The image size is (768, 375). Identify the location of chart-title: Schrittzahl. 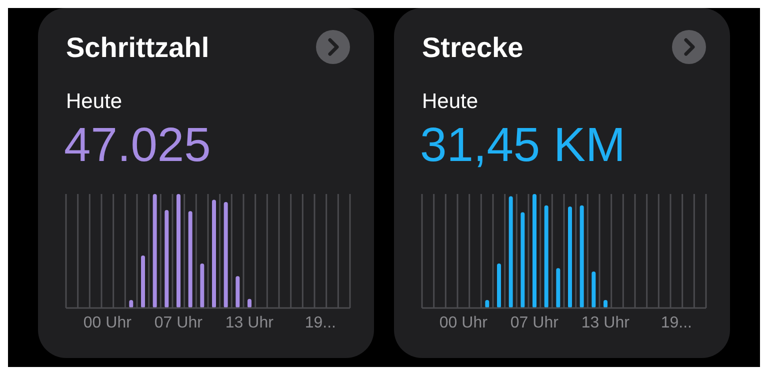
(138, 48).